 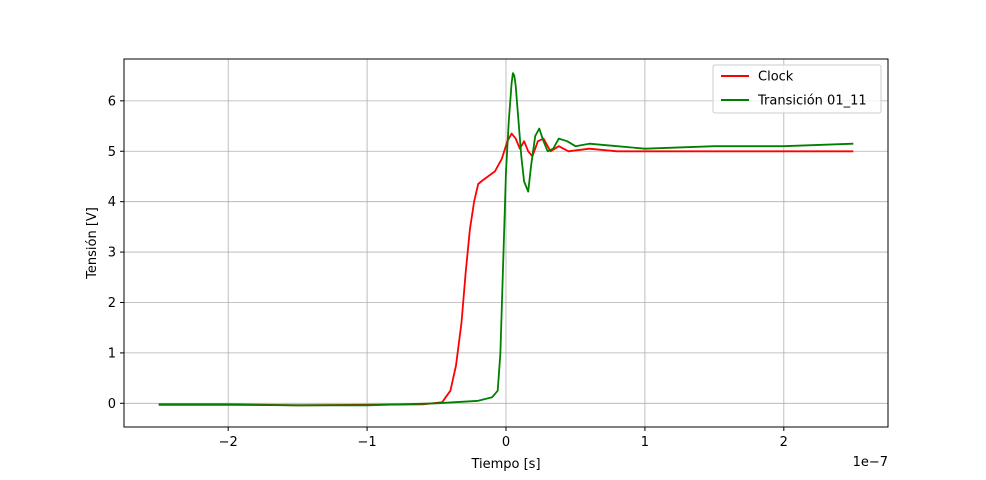 I want to click on x-tick-label: 2, so click(x=784, y=442).